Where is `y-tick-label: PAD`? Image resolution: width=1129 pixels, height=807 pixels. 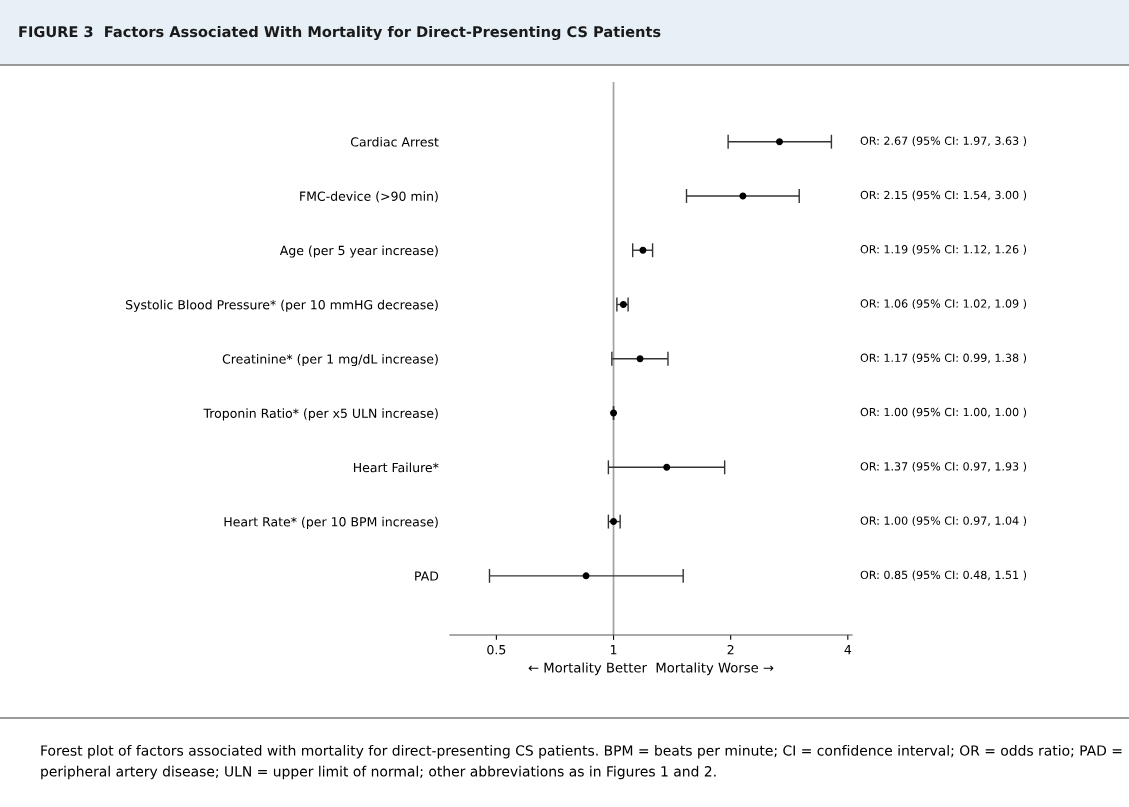
y-tick-label: PAD is located at coordinates (427, 576).